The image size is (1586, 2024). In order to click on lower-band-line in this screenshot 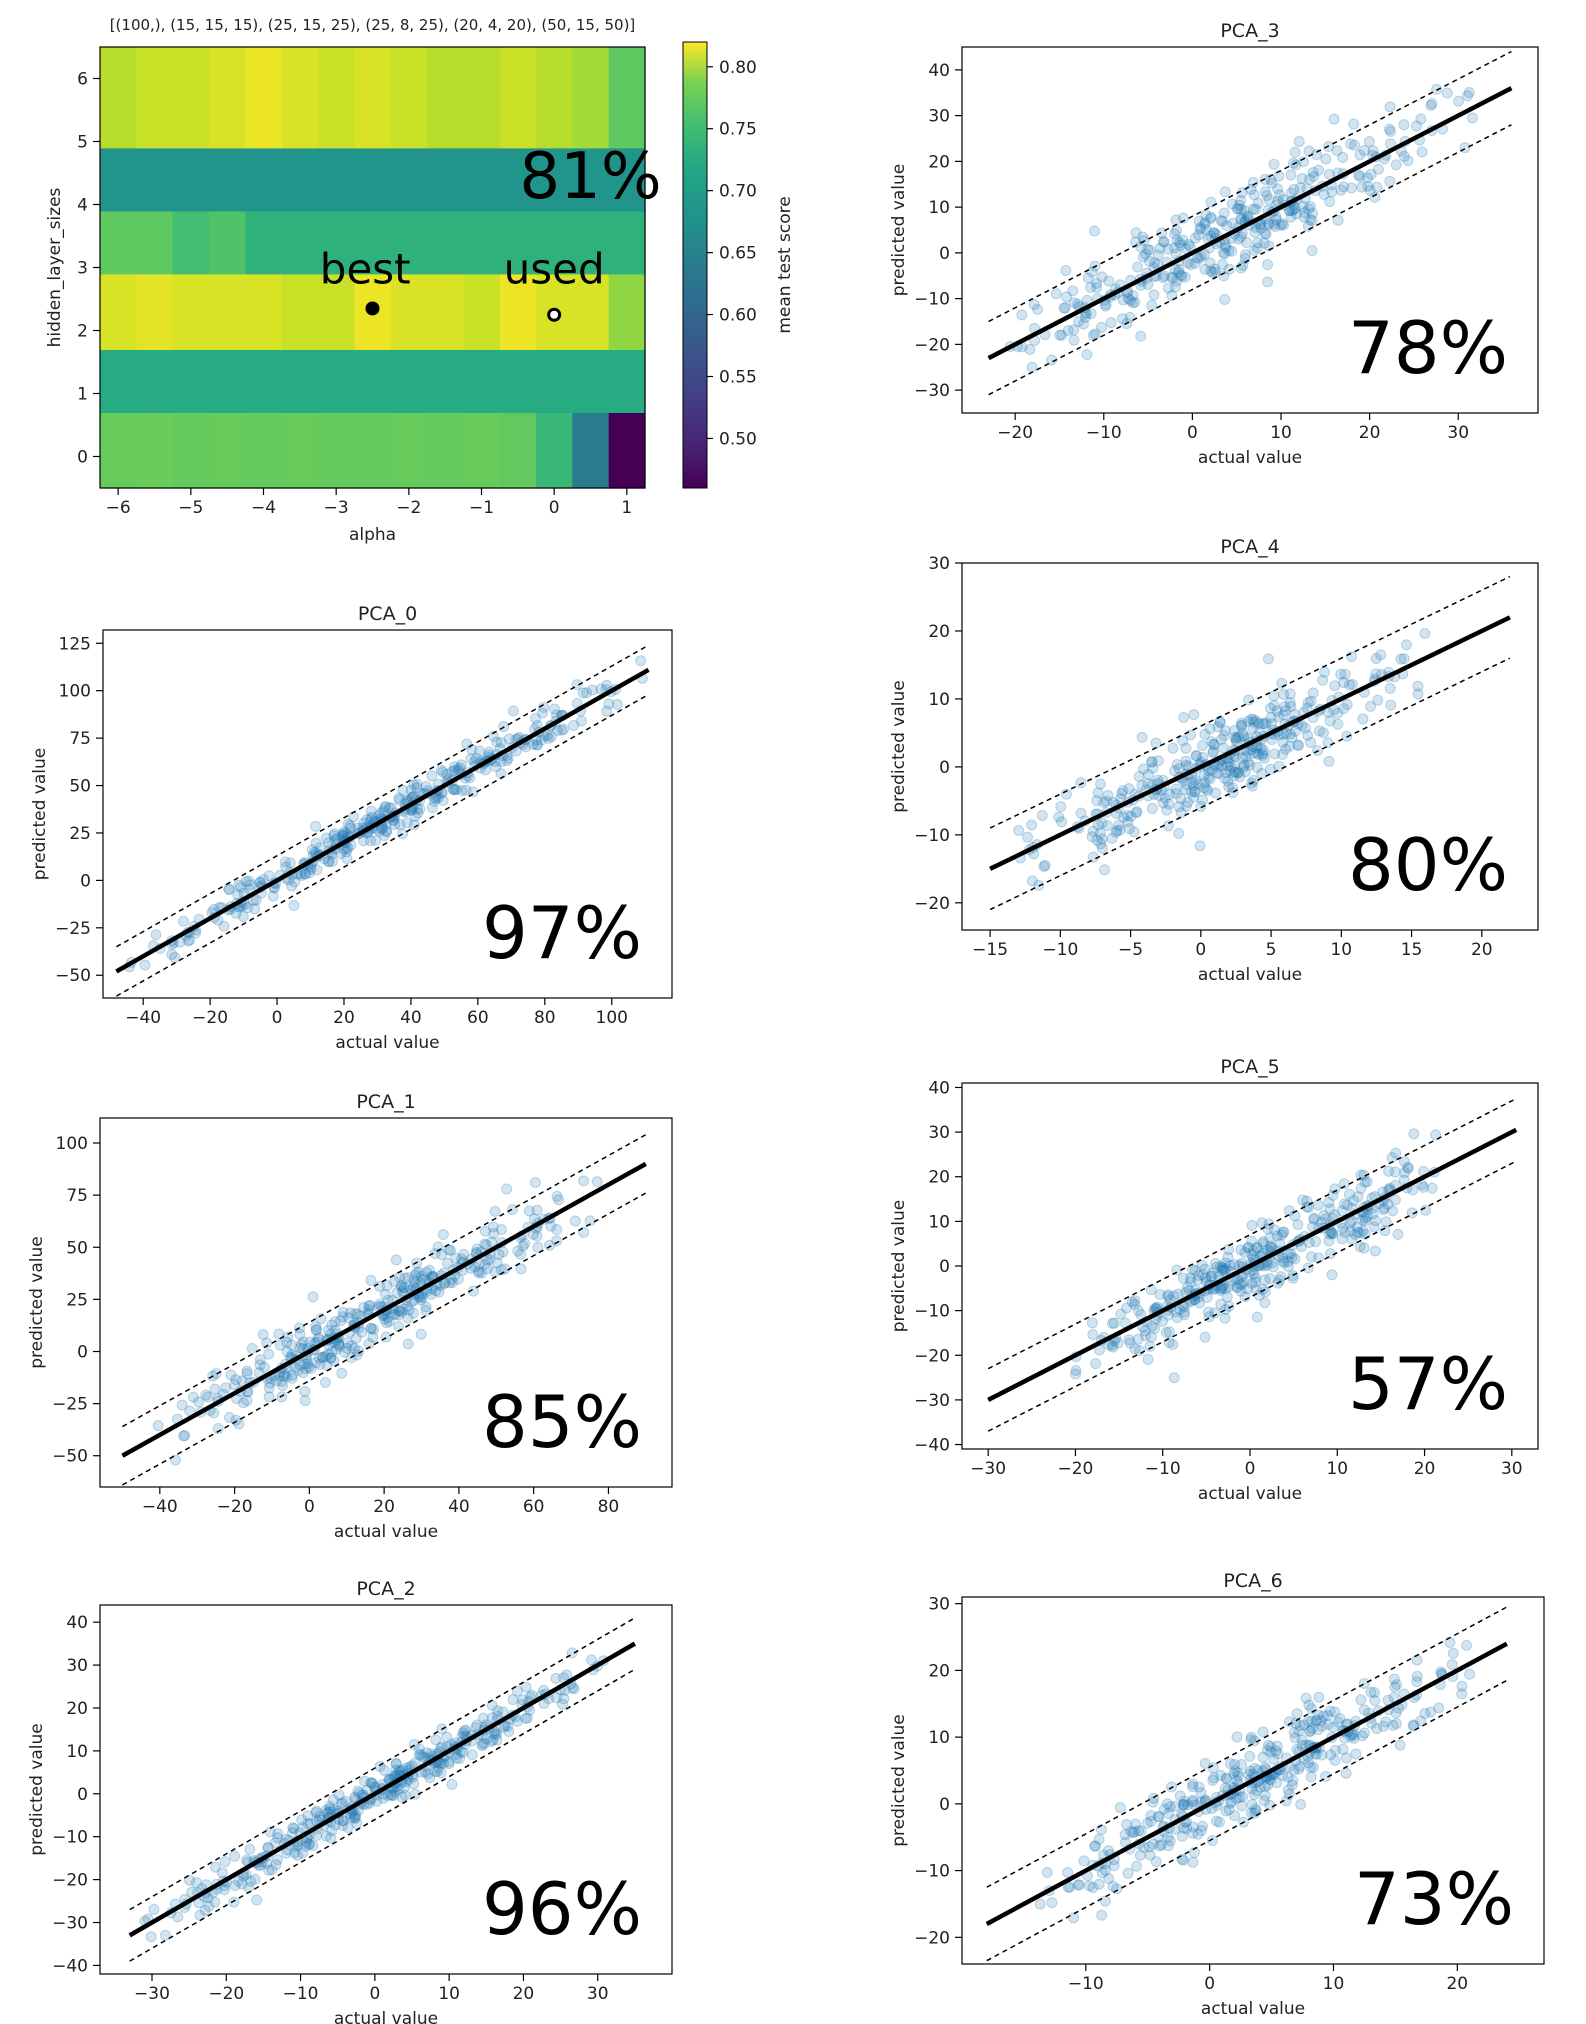, I will do `click(382, 845)`.